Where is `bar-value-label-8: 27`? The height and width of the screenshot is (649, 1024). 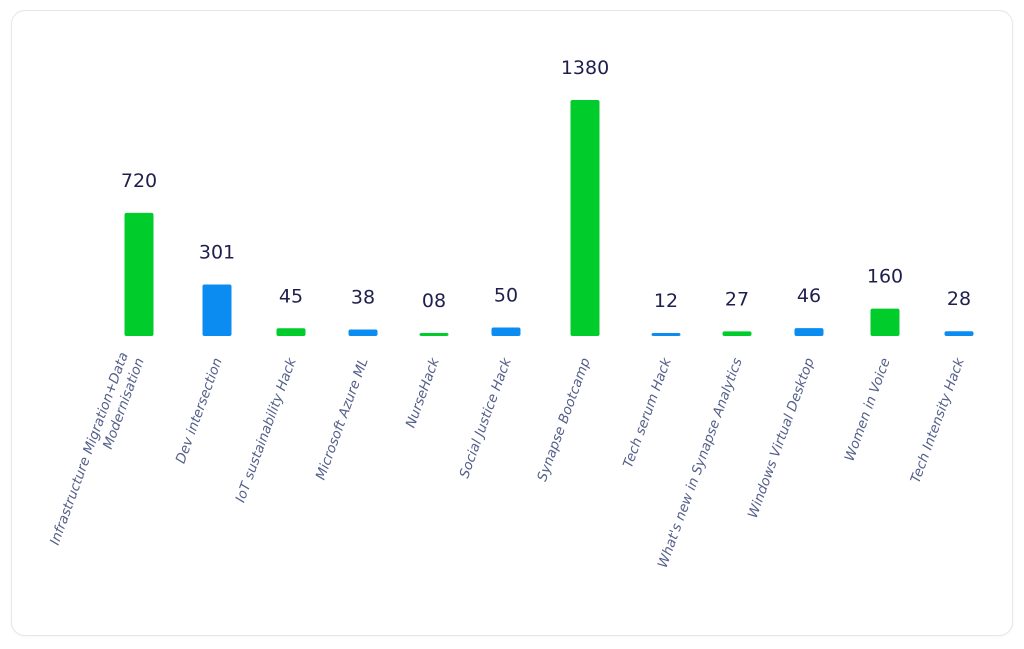 bar-value-label-8: 27 is located at coordinates (737, 299).